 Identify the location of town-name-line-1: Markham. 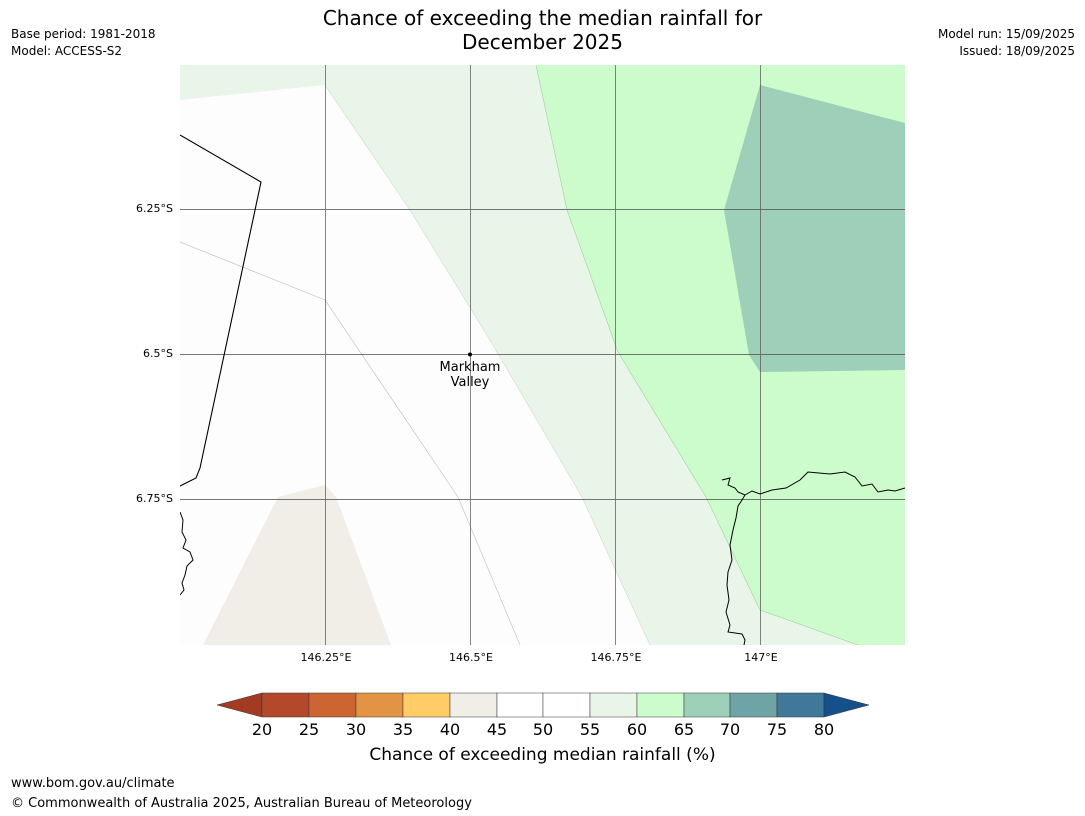
(470, 367).